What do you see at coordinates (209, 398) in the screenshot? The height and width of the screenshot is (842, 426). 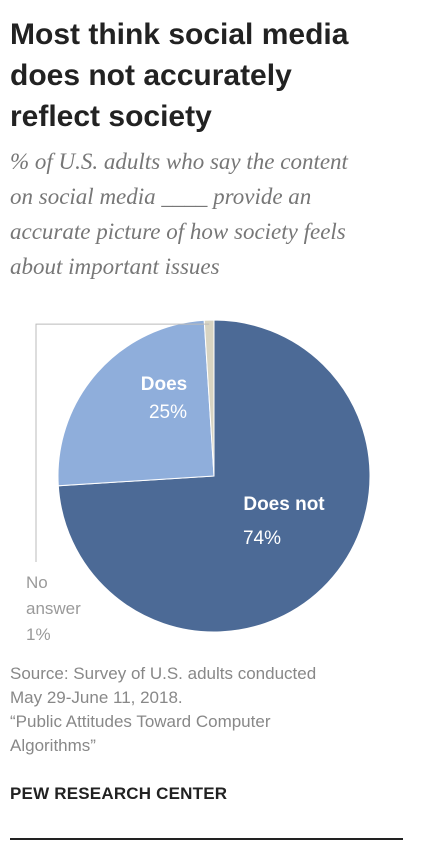 I see `pie-slice-no-answer` at bounding box center [209, 398].